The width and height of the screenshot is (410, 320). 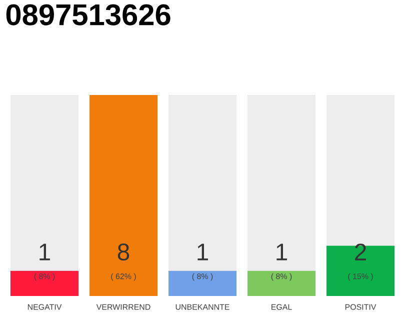 What do you see at coordinates (360, 252) in the screenshot?
I see `data-label: 2` at bounding box center [360, 252].